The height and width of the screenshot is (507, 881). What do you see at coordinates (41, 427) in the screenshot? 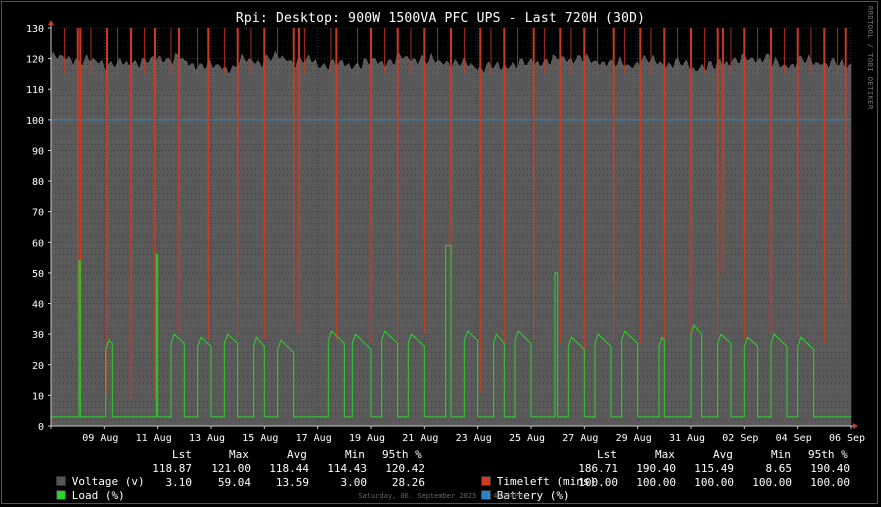
I see `y-tick-label: 0` at bounding box center [41, 427].